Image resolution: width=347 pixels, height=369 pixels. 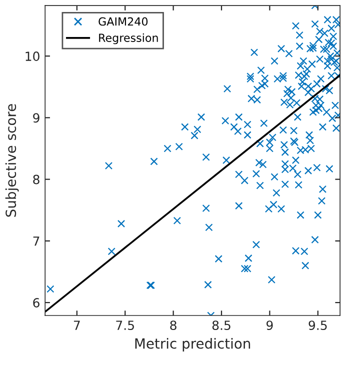 I want to click on x-tick-label: 9, so click(x=269, y=325).